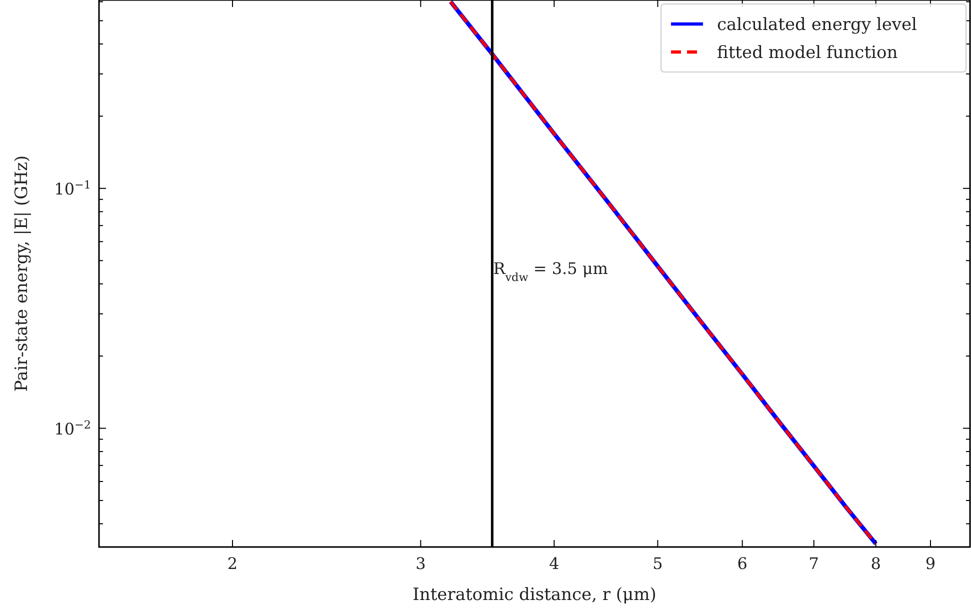 The height and width of the screenshot is (612, 971). What do you see at coordinates (807, 53) in the screenshot?
I see `legend-label: fitted model function` at bounding box center [807, 53].